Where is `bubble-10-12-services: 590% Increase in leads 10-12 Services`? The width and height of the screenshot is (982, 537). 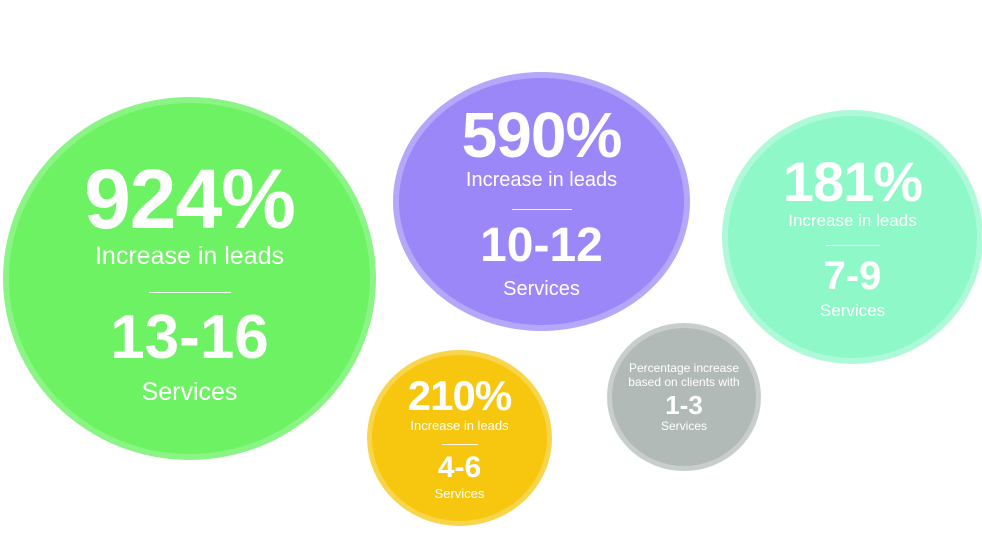
bubble-10-12-services: 590% Increase in leads 10-12 Services is located at coordinates (541, 201).